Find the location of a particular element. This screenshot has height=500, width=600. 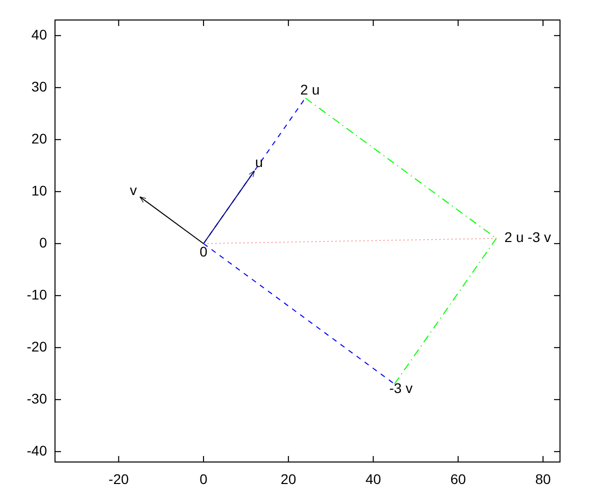

y-tick-label: 0 is located at coordinates (43, 242).